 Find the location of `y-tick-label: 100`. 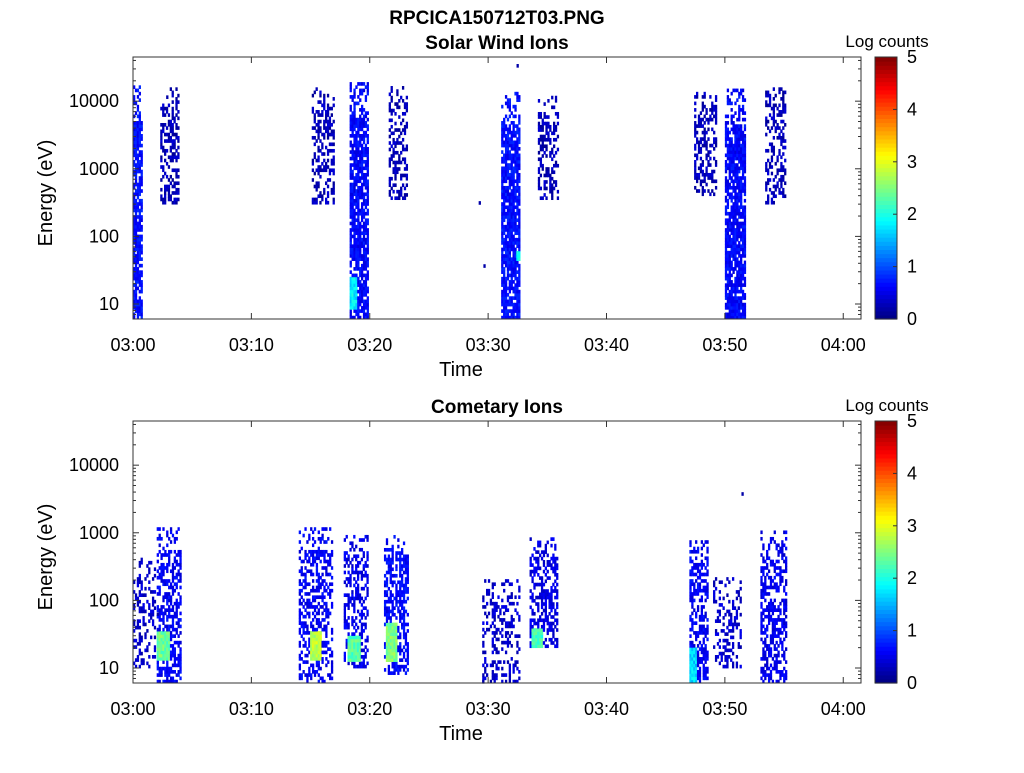

y-tick-label: 100 is located at coordinates (104, 236).